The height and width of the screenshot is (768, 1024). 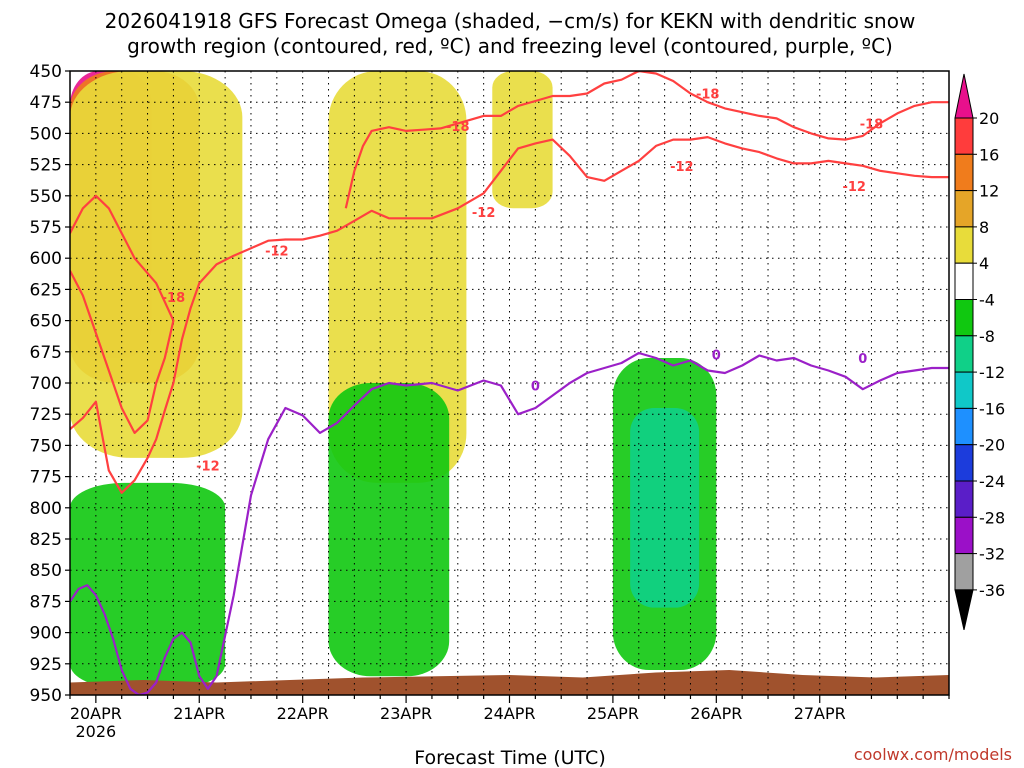 What do you see at coordinates (987, 336) in the screenshot?
I see `colorbar-label--8: -8` at bounding box center [987, 336].